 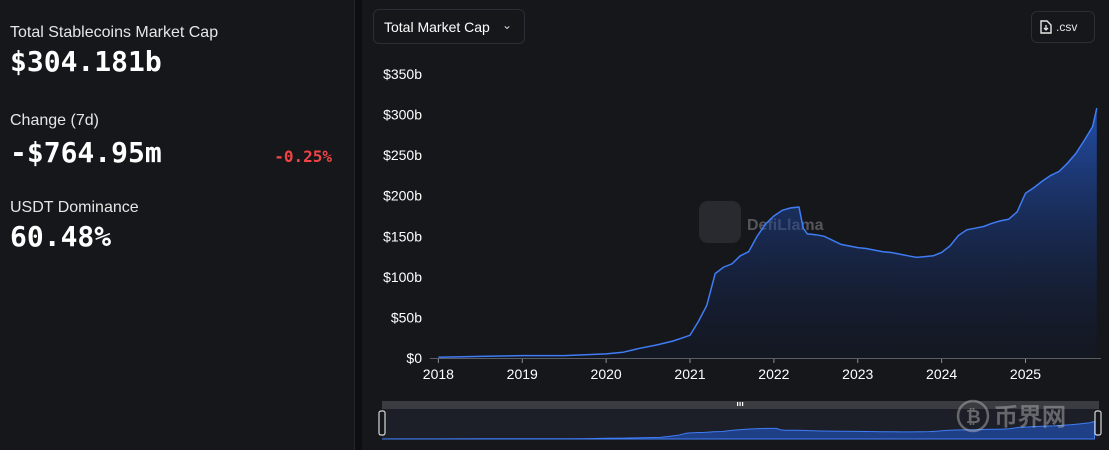 What do you see at coordinates (406, 317) in the screenshot?
I see `y-tick-label: $50b` at bounding box center [406, 317].